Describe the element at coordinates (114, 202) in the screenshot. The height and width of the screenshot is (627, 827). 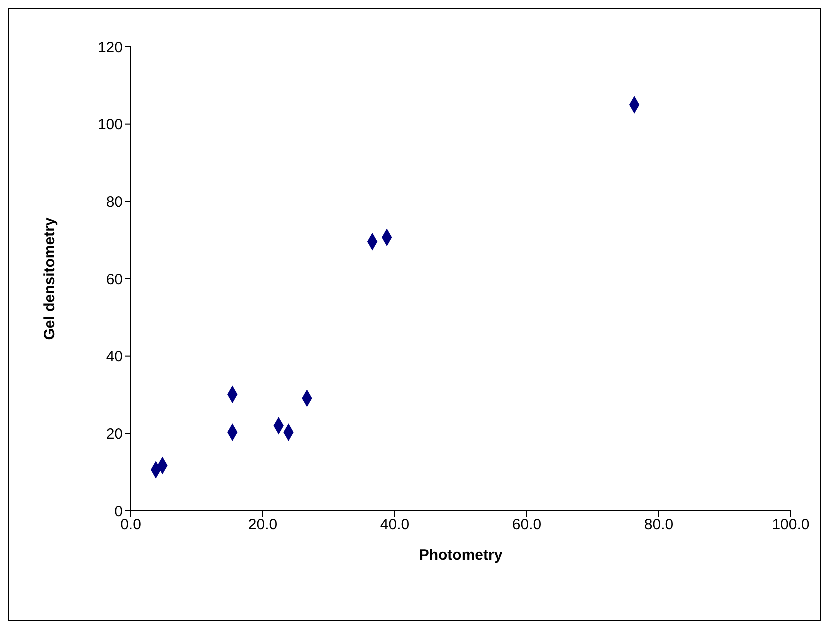
I see `y-tick-label: 80` at that location.